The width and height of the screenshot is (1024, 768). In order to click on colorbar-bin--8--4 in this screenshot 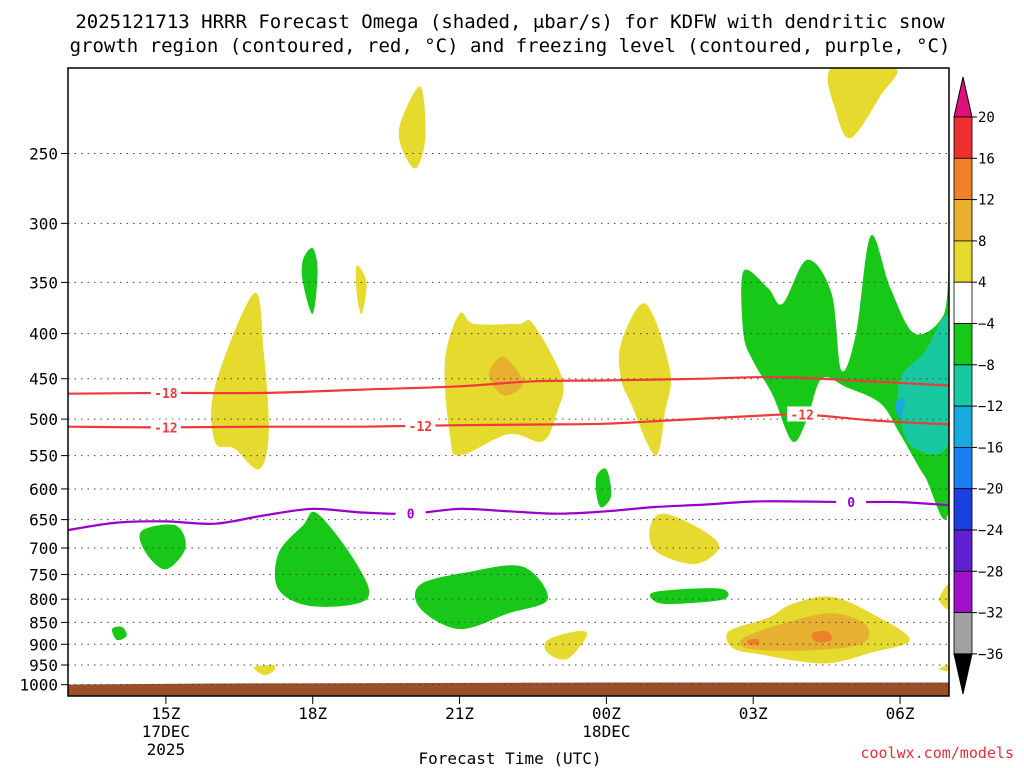, I will do `click(963, 344)`.